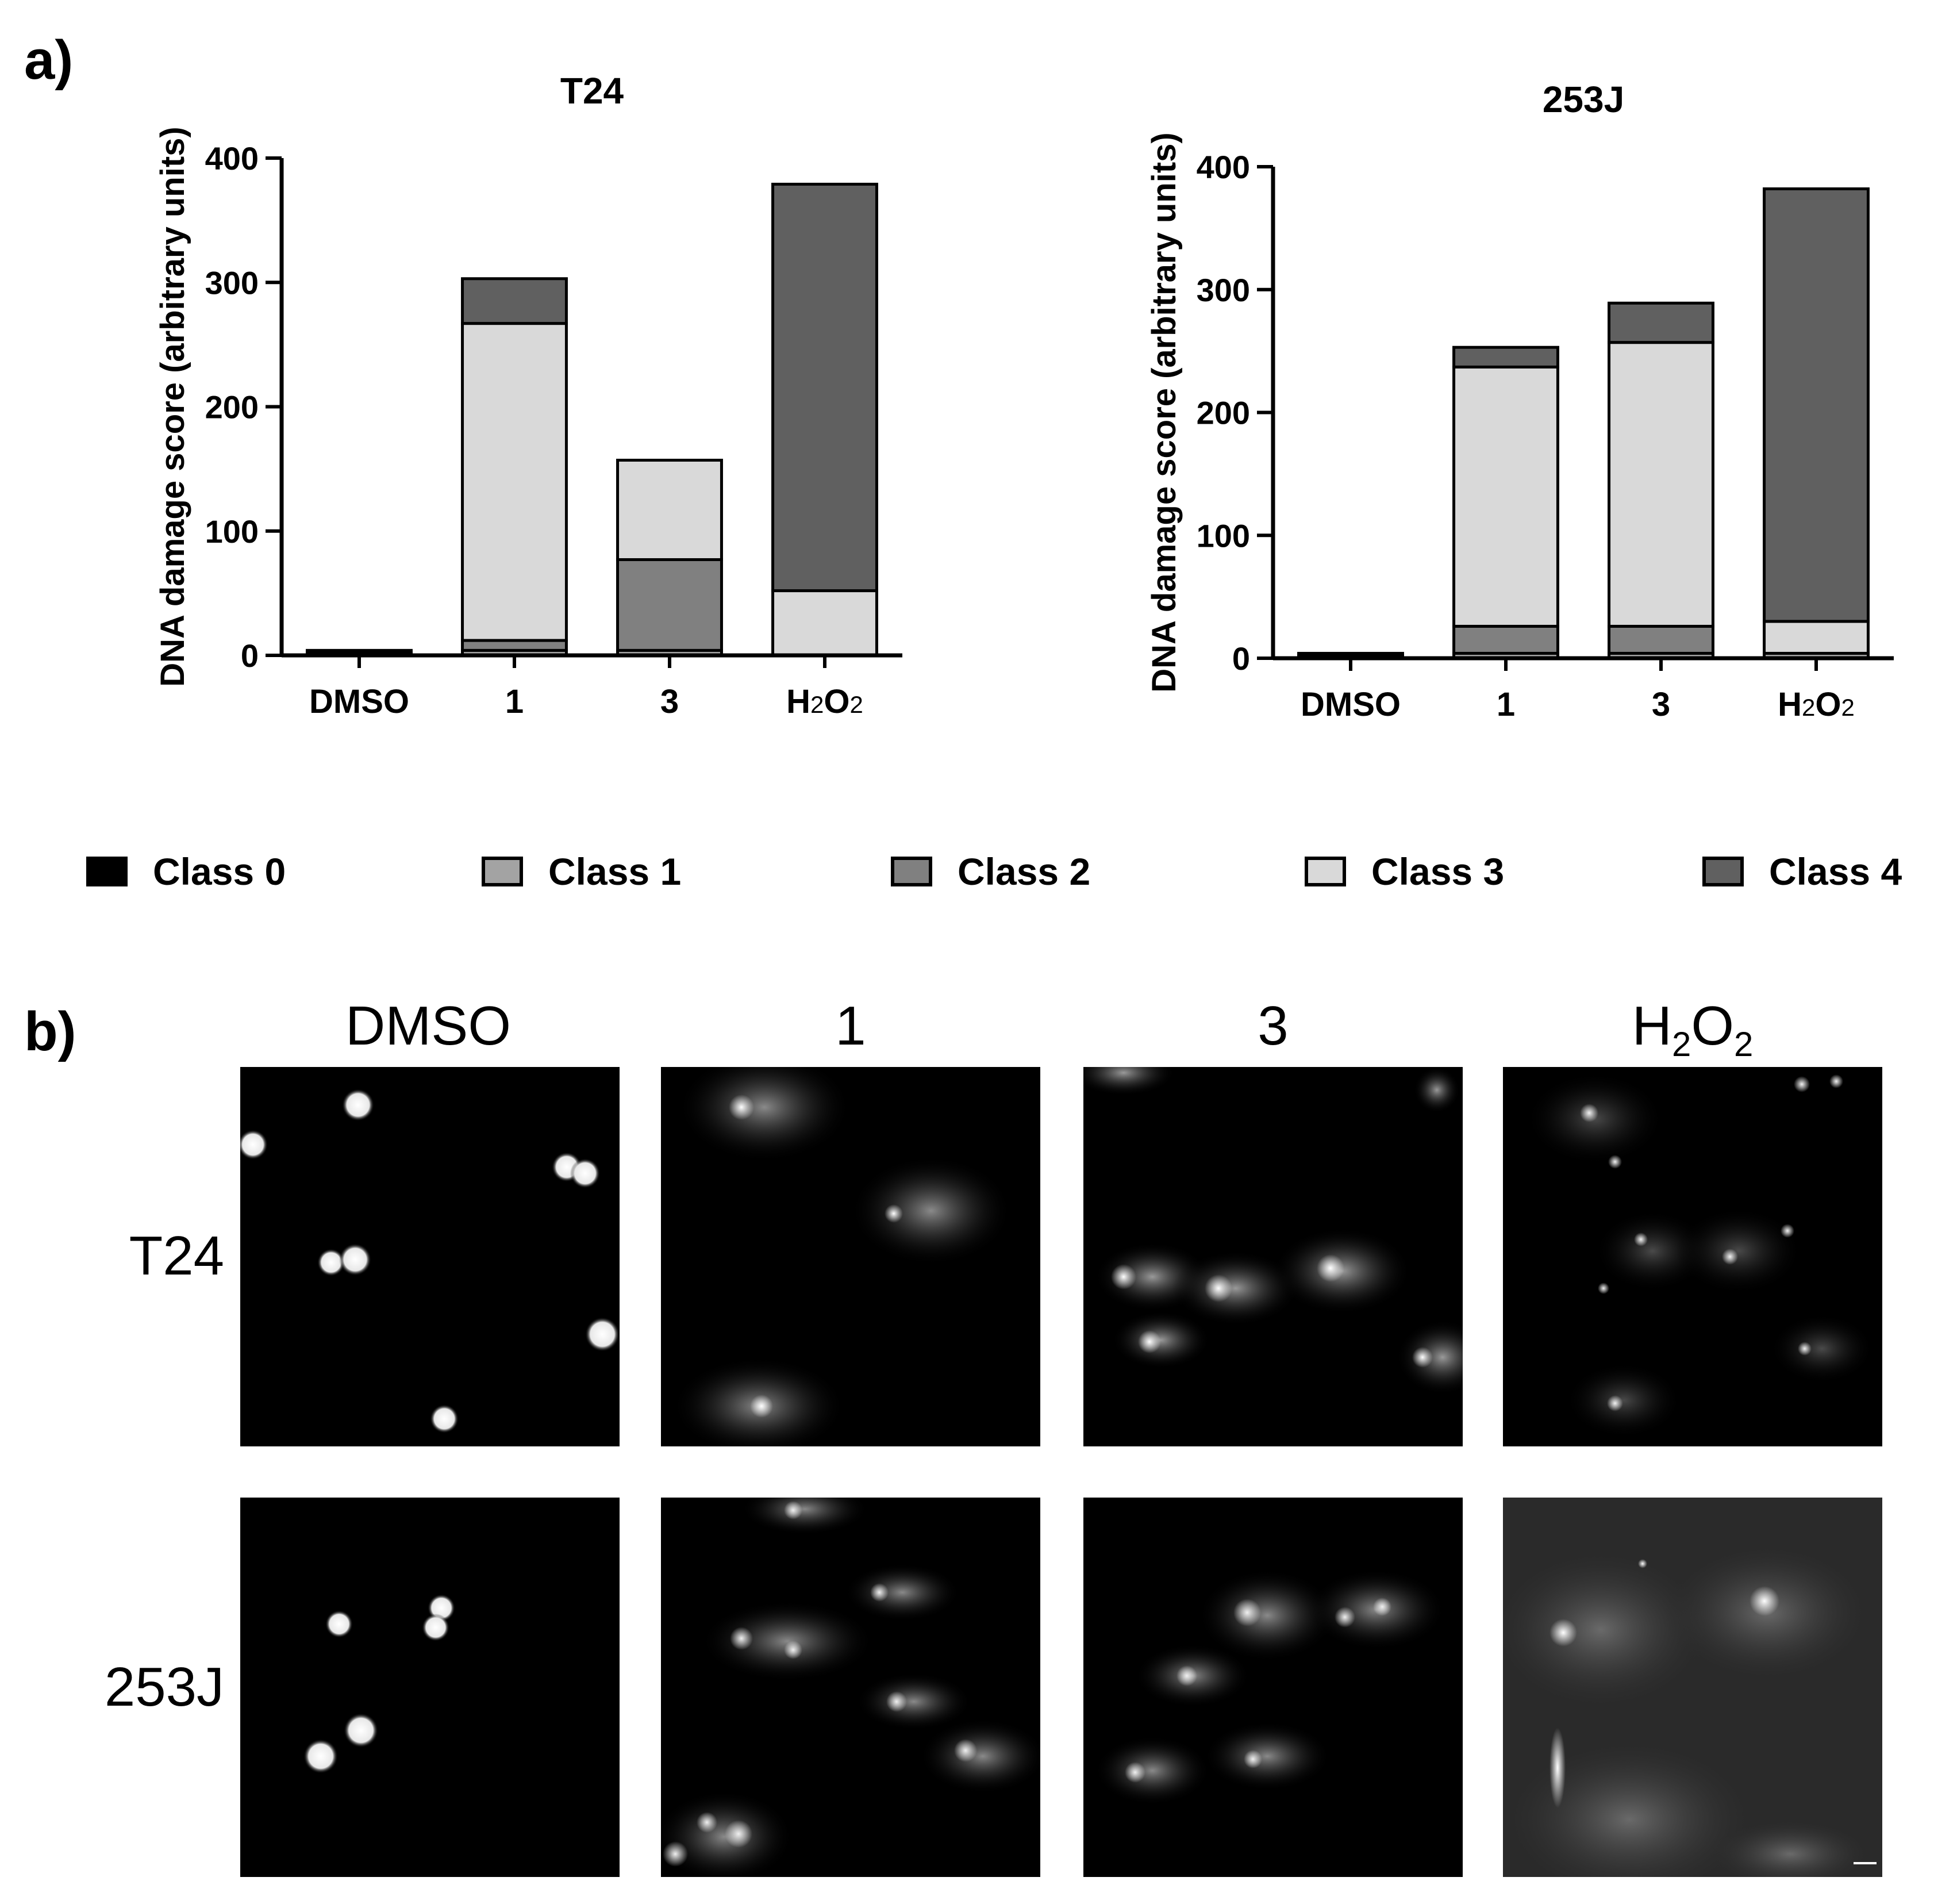 The height and width of the screenshot is (1904, 1934). I want to click on chart-title: T24, so click(592, 91).